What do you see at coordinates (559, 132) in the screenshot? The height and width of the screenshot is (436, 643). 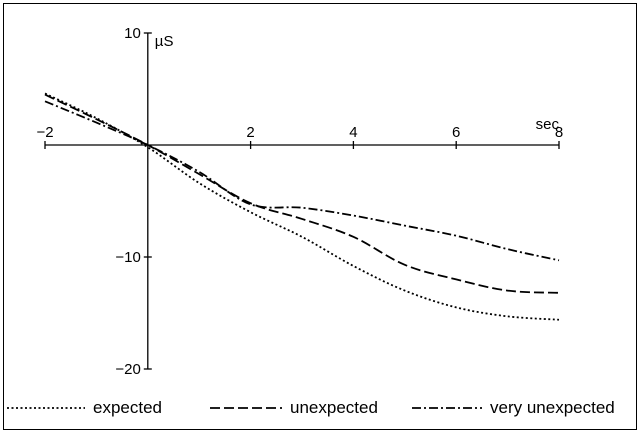 I see `x-tick-label: 8` at bounding box center [559, 132].